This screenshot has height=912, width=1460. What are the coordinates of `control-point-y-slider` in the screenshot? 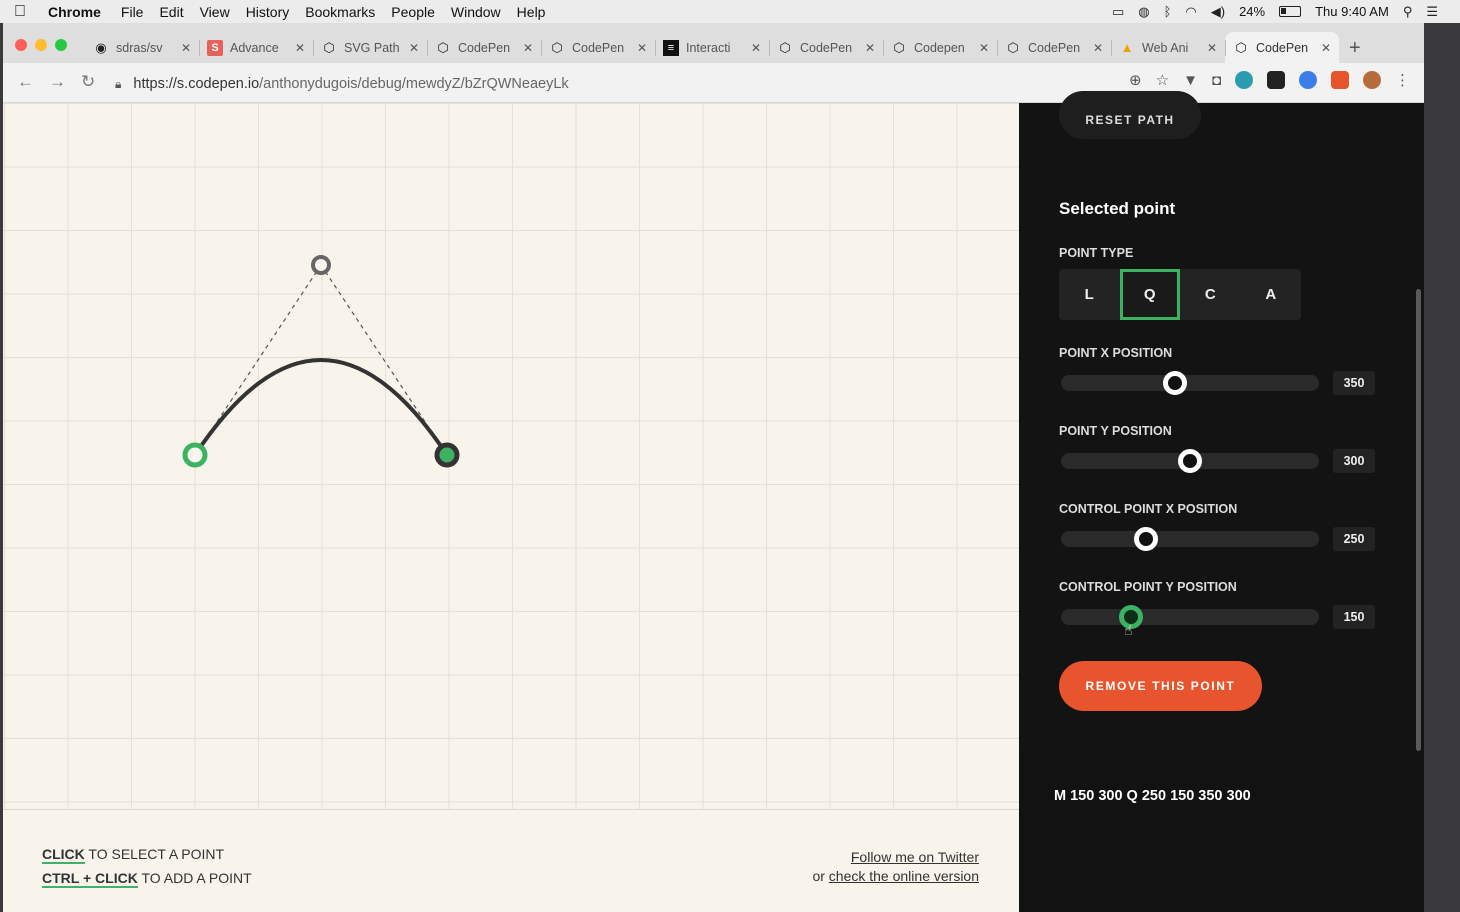 It's located at (1190, 617).